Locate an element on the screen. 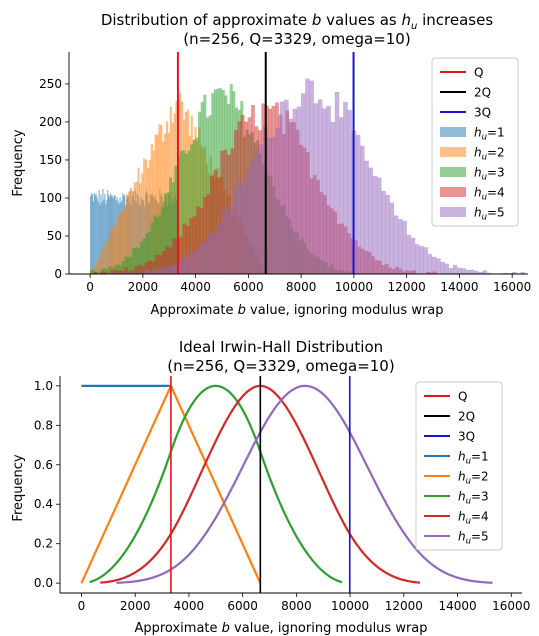 The height and width of the screenshot is (636, 539). chart1-x-tick-label: 16000 is located at coordinates (512, 287).